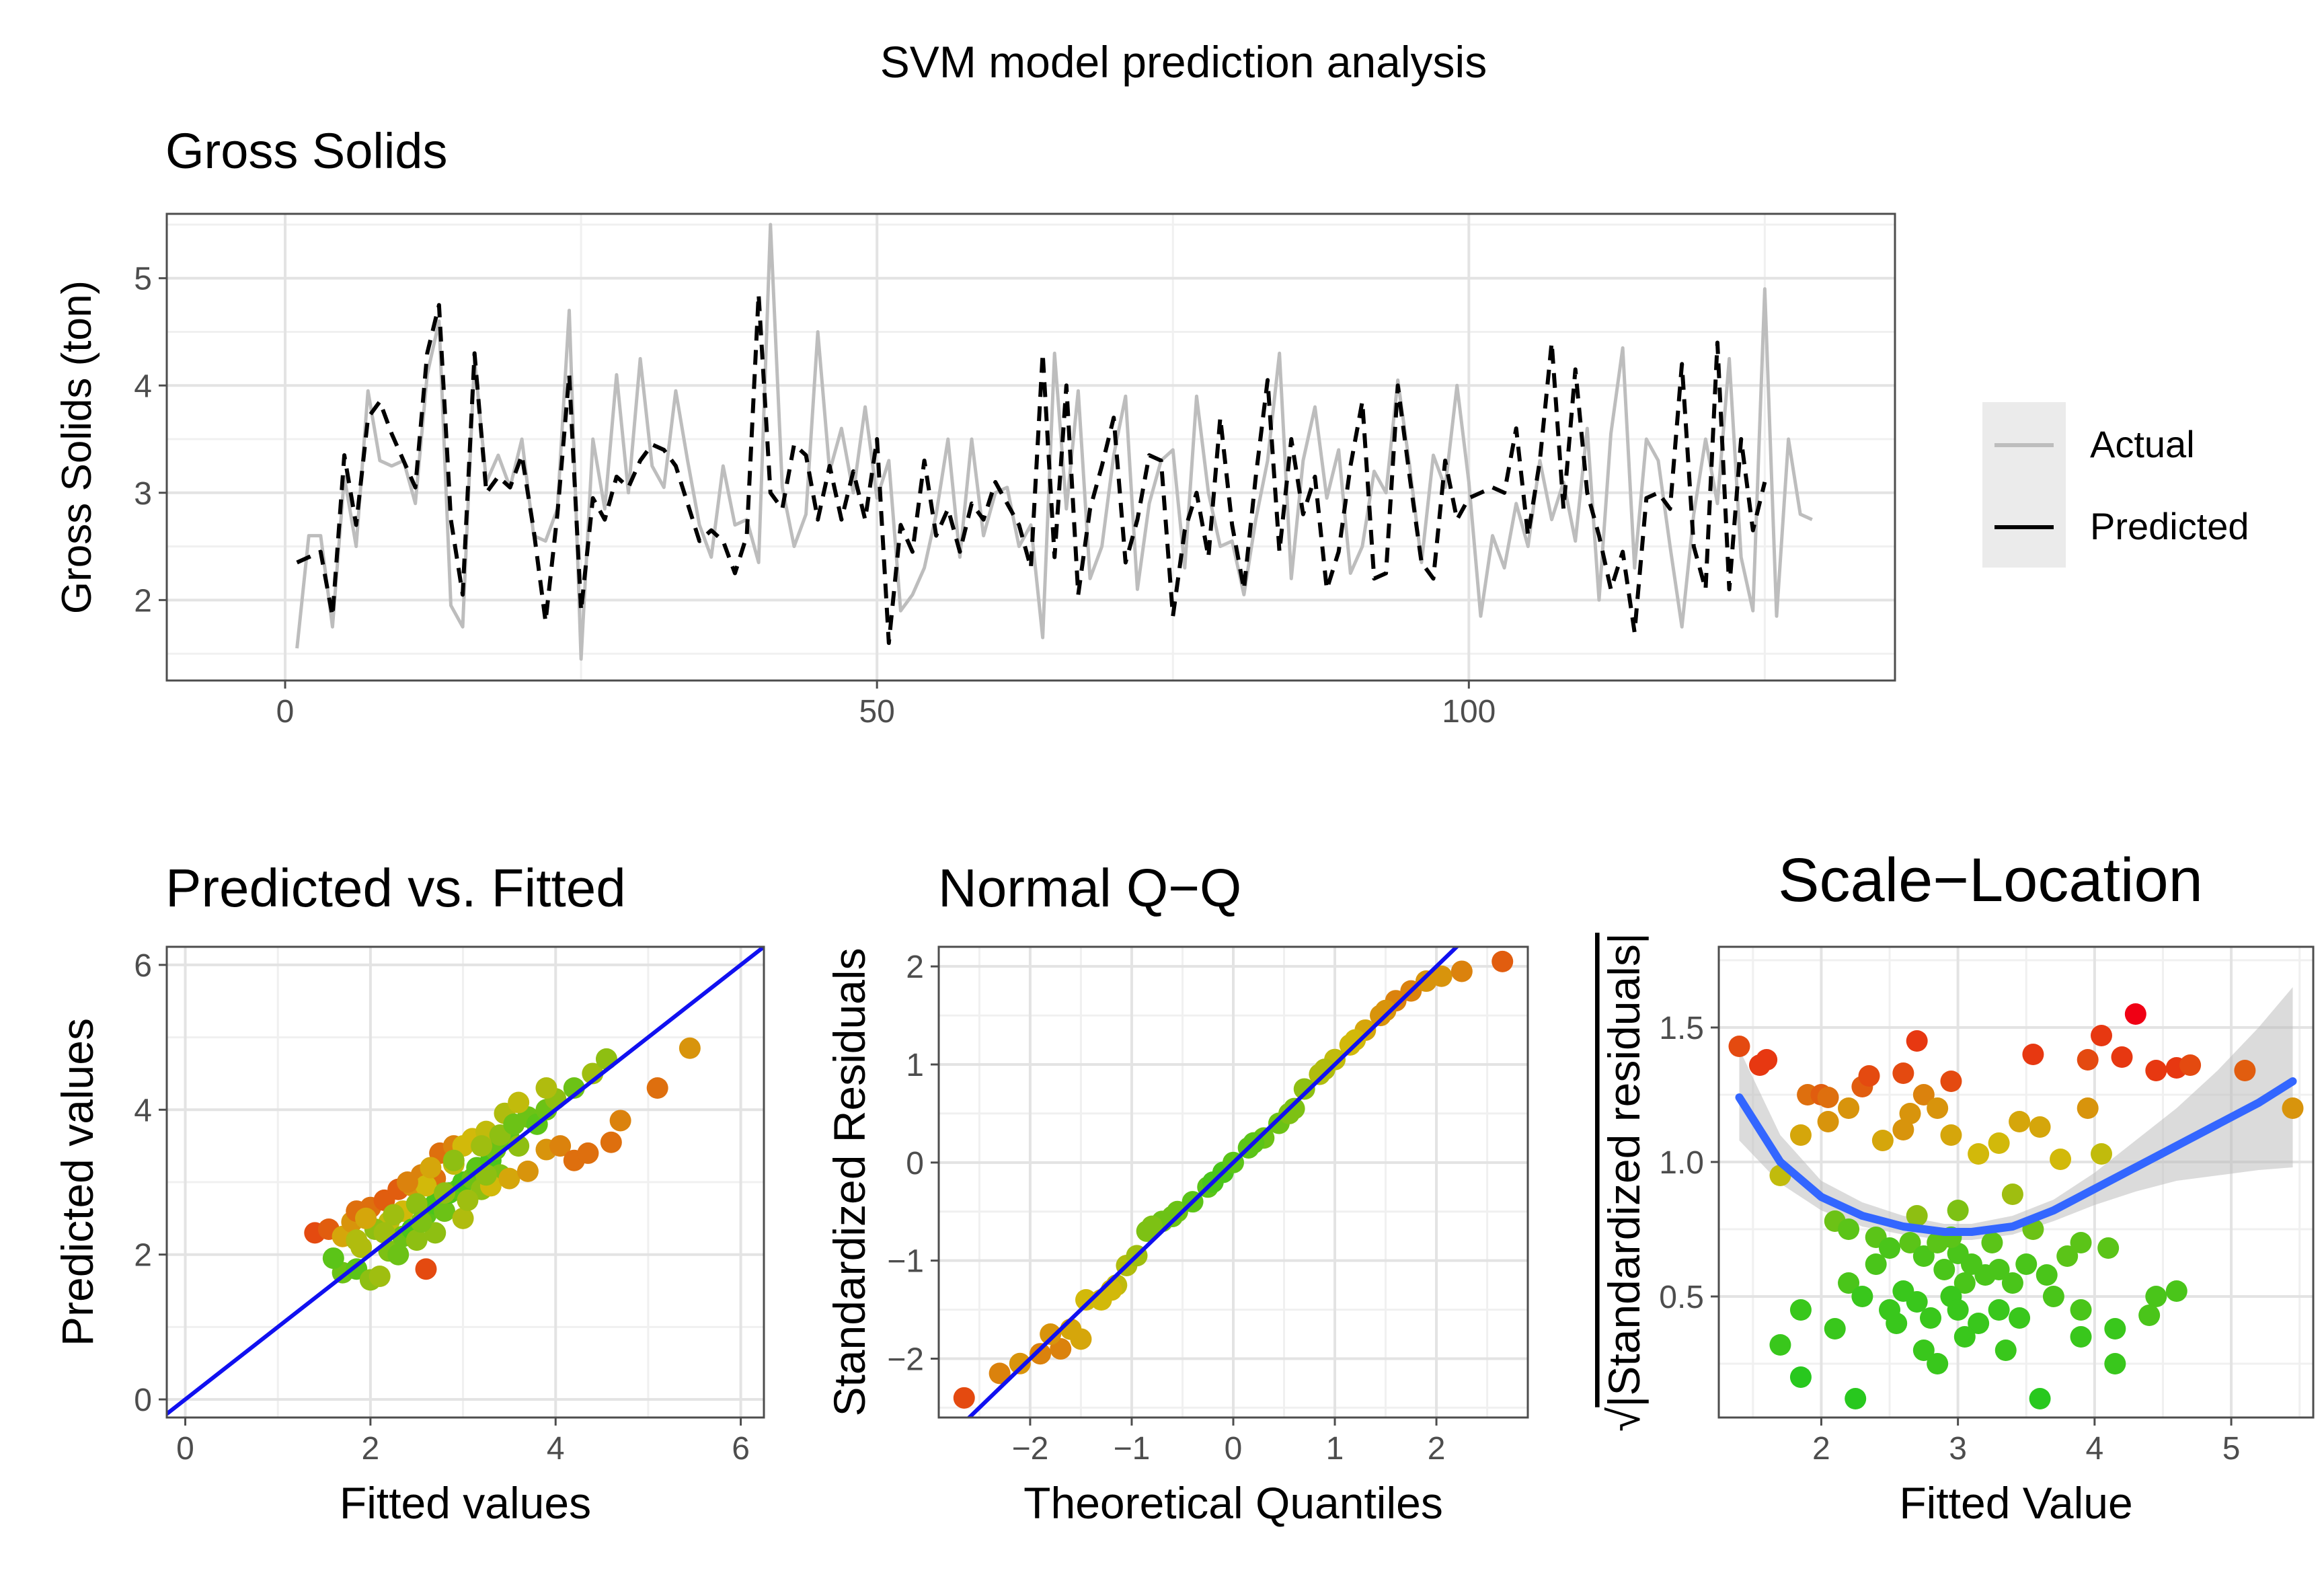  What do you see at coordinates (143, 966) in the screenshot?
I see `y-tick-label: 6` at bounding box center [143, 966].